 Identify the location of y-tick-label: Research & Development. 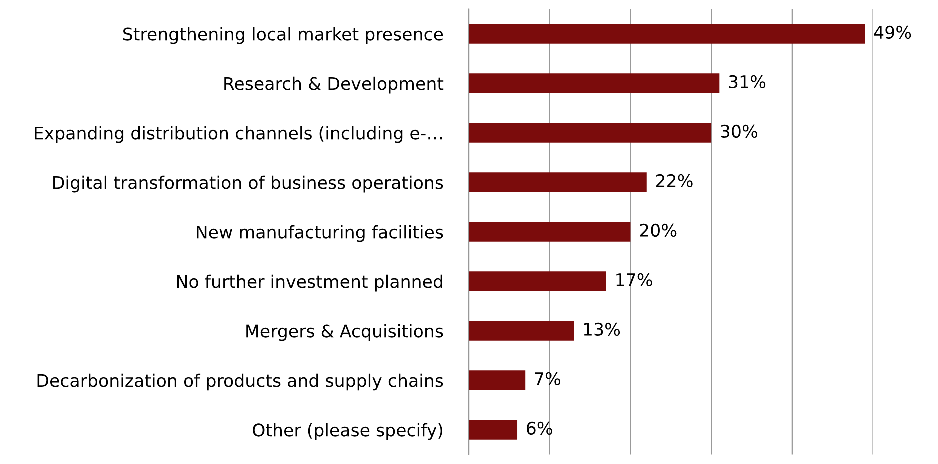
(334, 85).